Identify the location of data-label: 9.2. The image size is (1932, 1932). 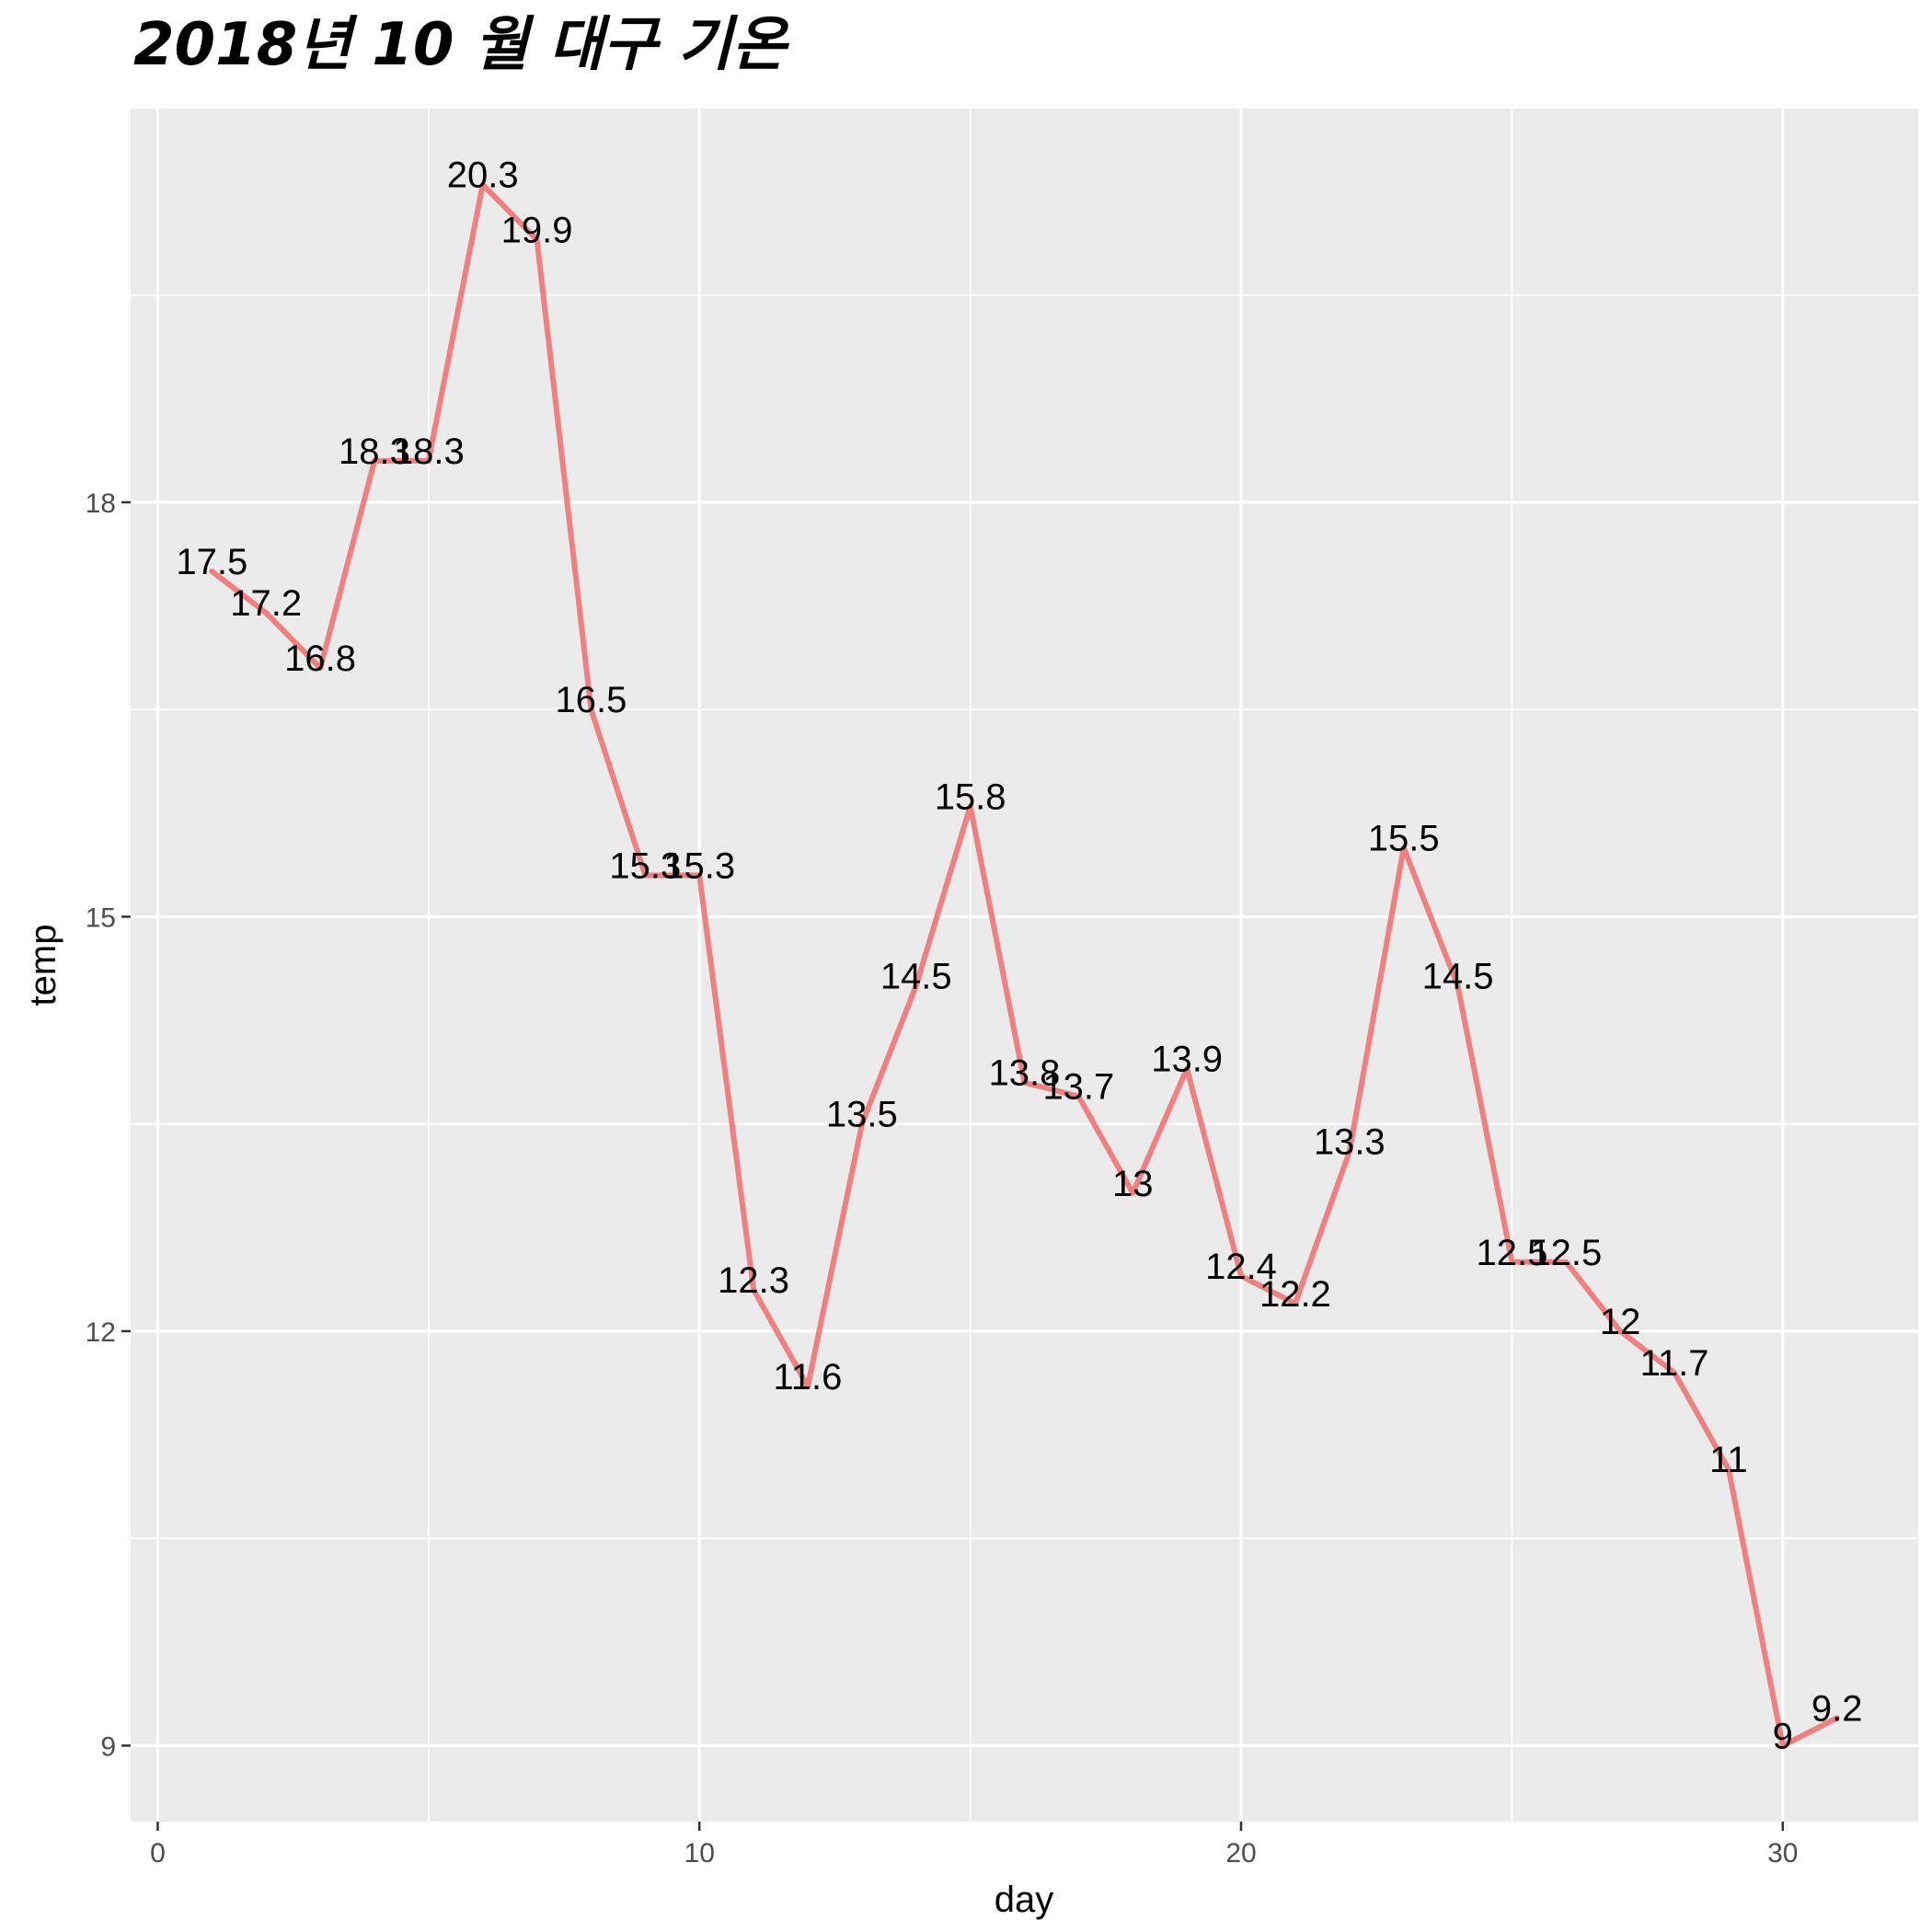
(1837, 1708).